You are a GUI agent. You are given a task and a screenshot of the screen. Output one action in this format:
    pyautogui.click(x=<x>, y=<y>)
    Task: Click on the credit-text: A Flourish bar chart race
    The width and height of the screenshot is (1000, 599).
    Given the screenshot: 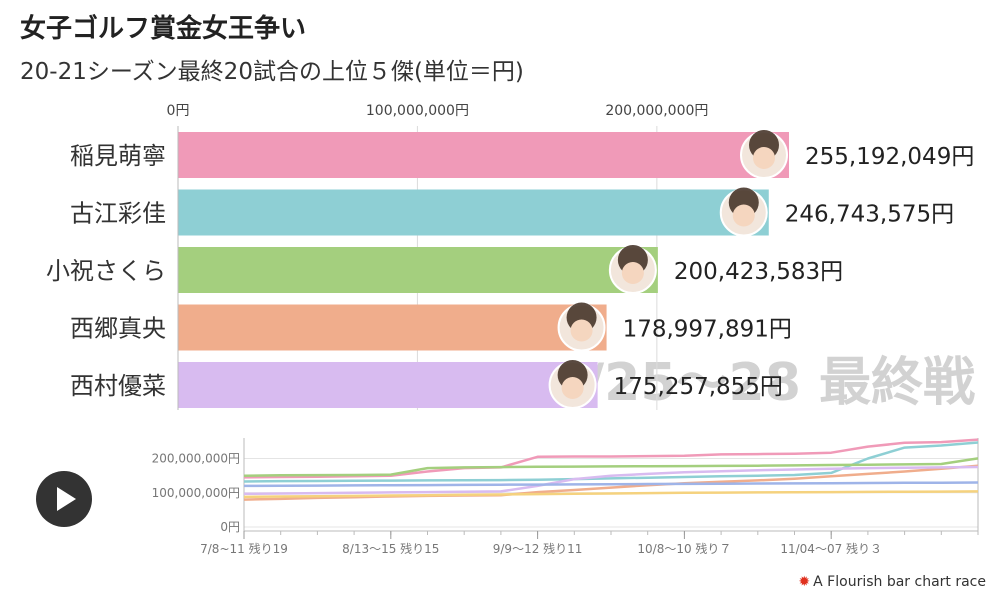 What is the action you would take?
    pyautogui.click(x=899, y=582)
    